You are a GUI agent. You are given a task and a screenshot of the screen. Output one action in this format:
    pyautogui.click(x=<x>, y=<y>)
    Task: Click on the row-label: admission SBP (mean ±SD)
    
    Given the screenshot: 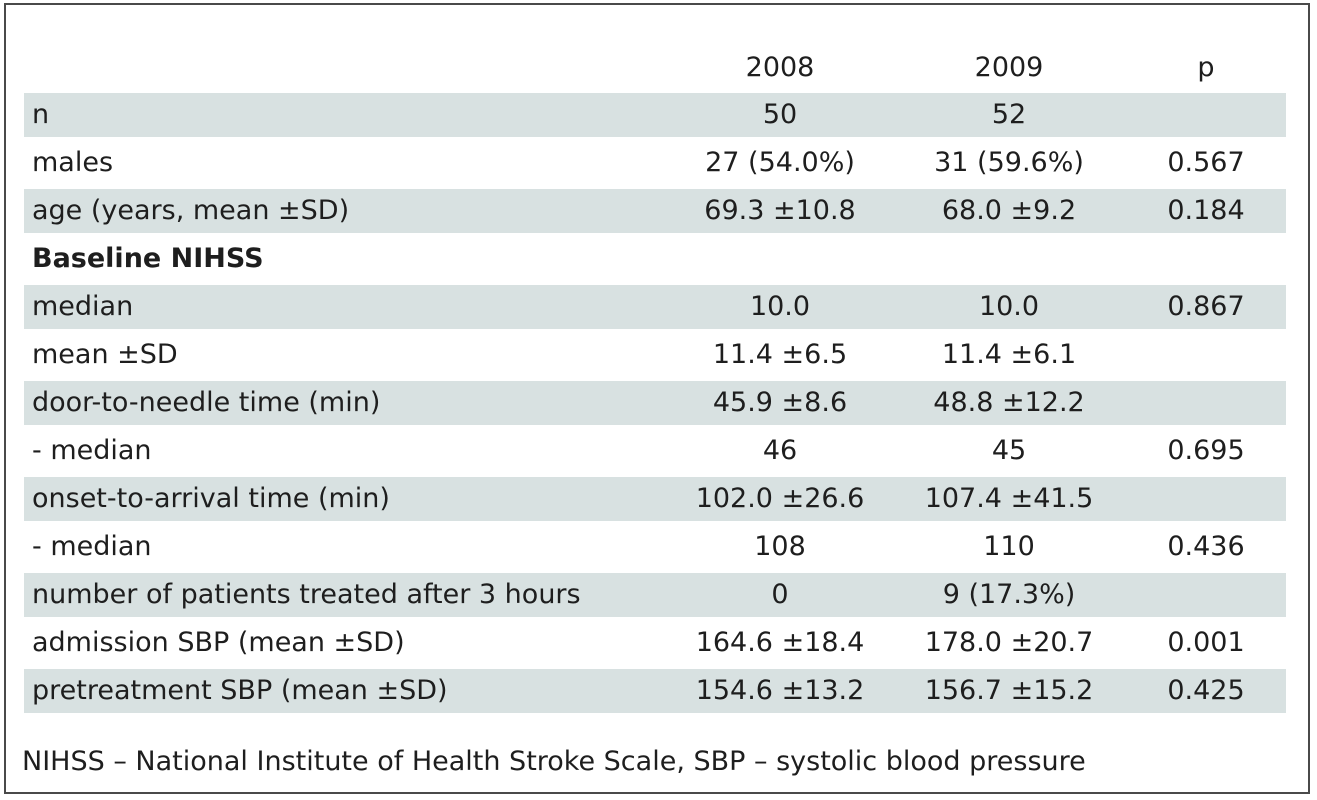 What is the action you would take?
    pyautogui.click(x=218, y=642)
    